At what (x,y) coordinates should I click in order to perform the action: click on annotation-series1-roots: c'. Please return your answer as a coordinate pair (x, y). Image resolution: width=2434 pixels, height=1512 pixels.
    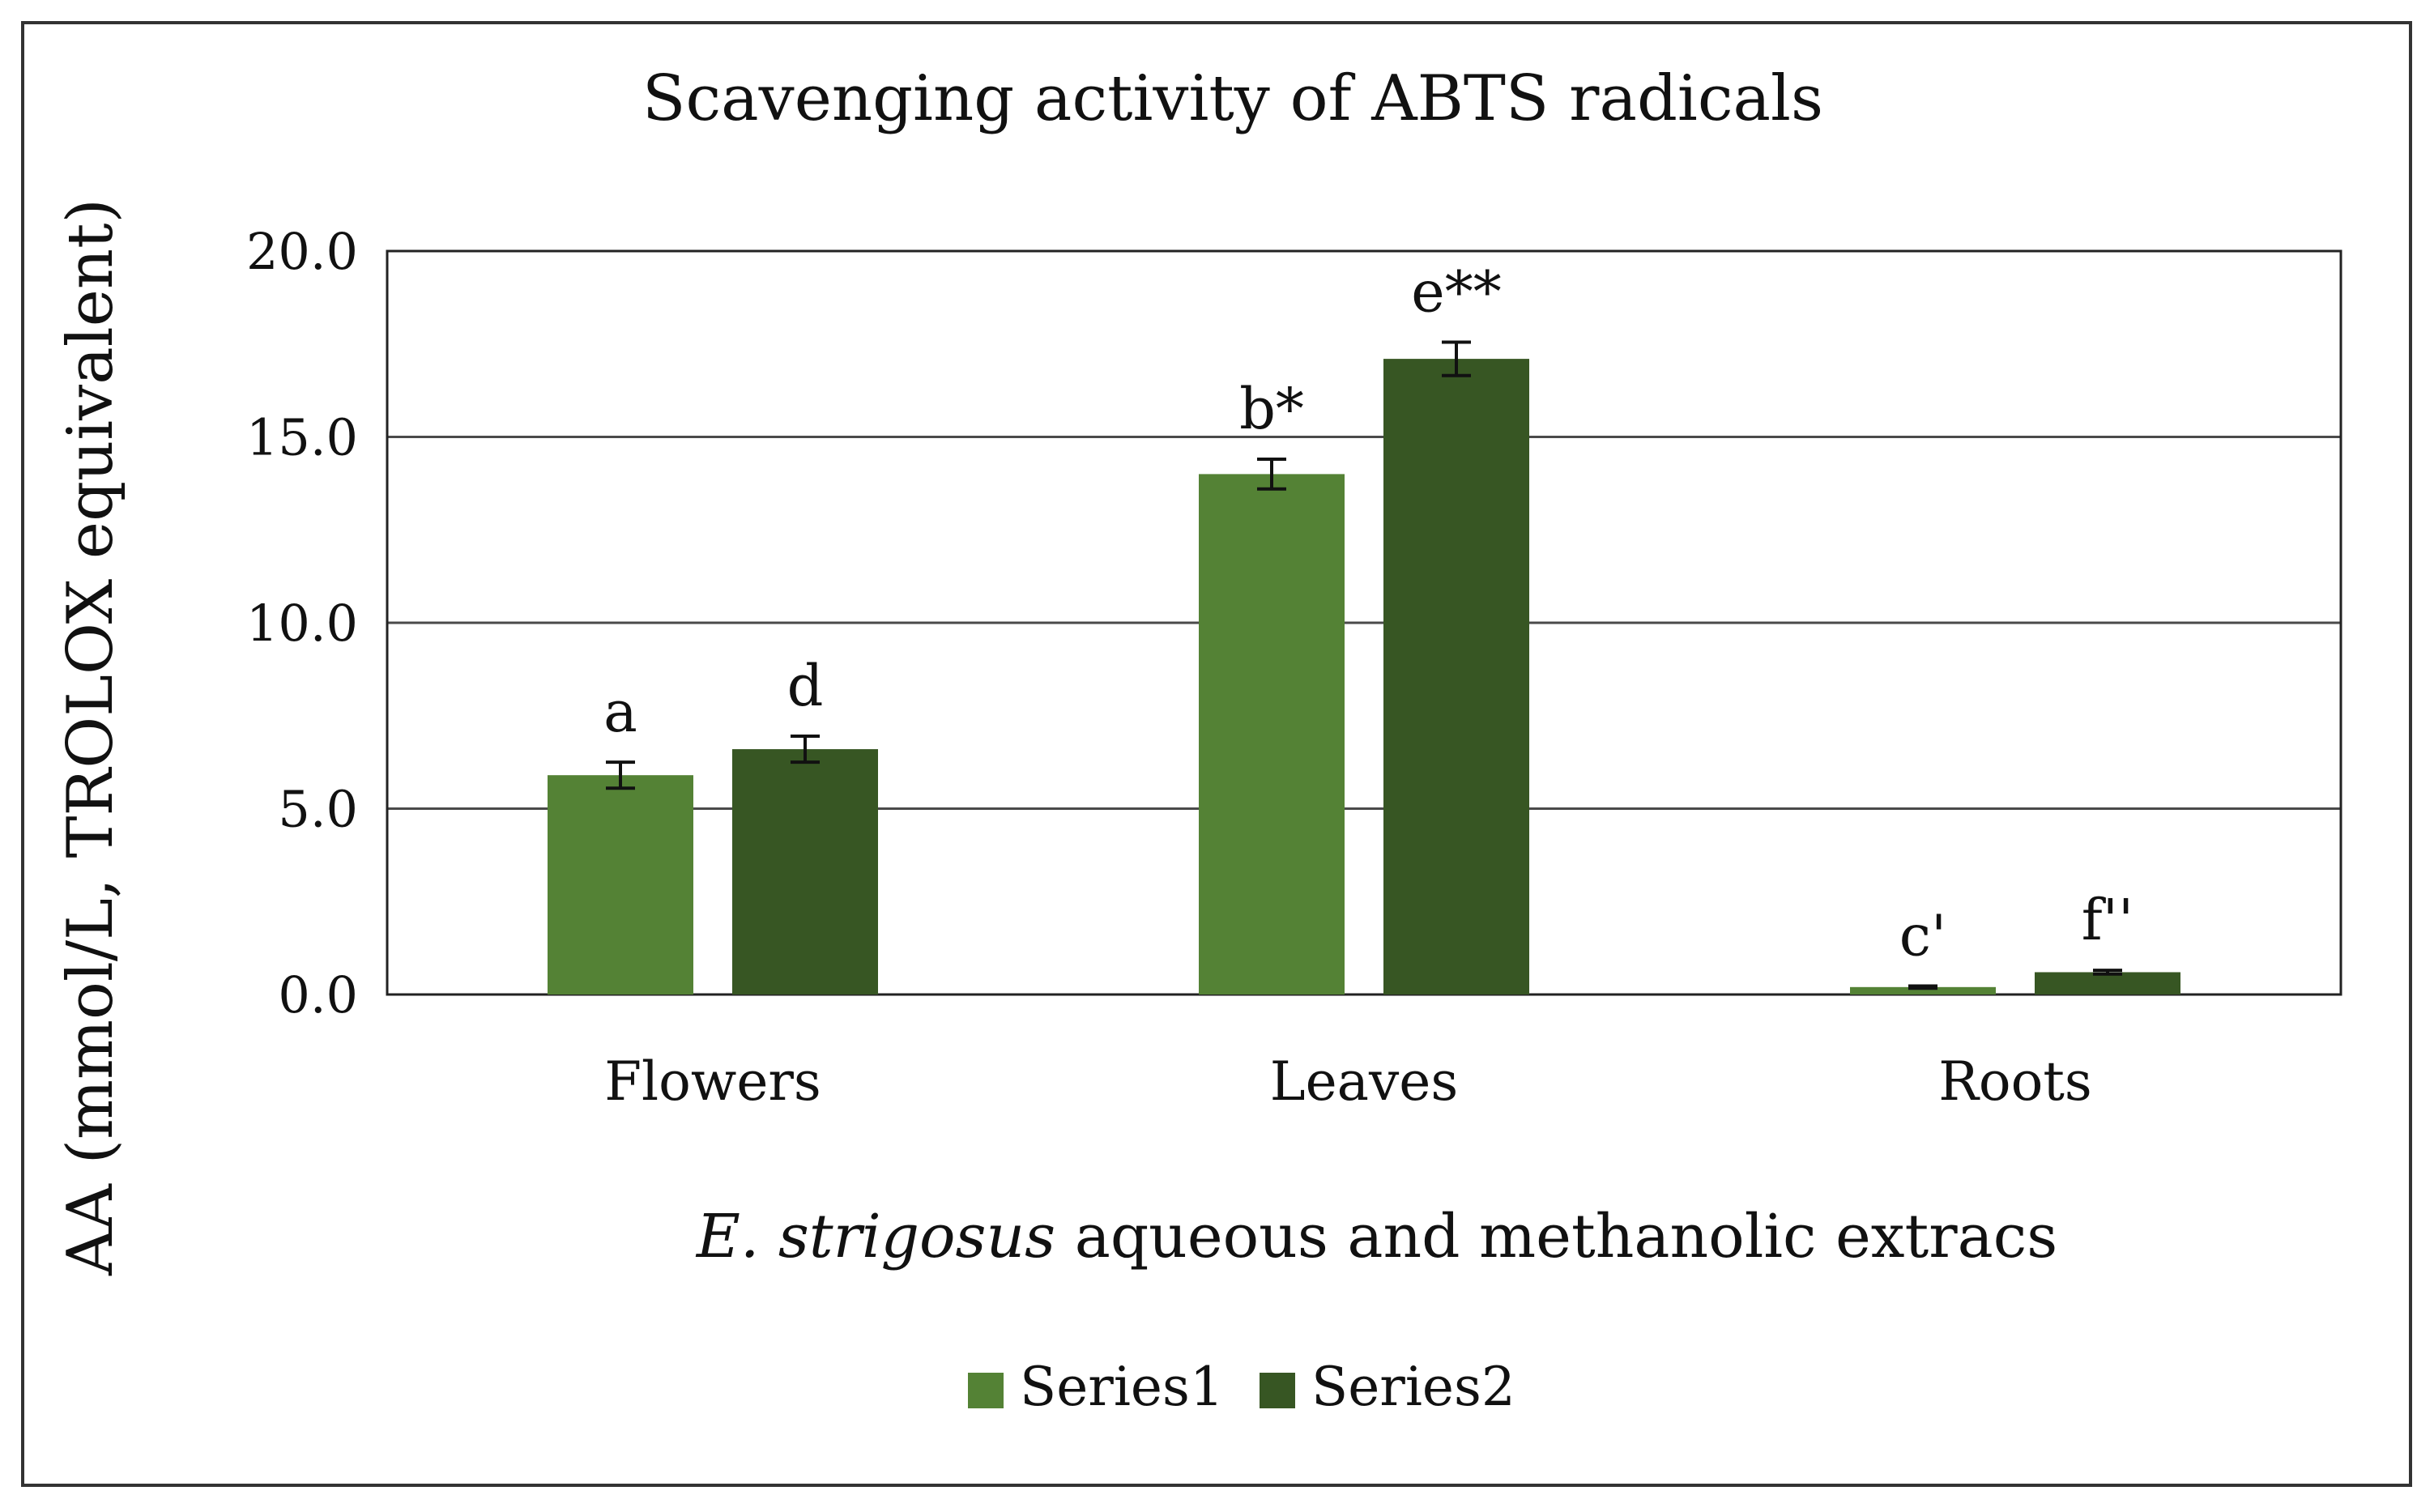
    Looking at the image, I should click on (1922, 935).